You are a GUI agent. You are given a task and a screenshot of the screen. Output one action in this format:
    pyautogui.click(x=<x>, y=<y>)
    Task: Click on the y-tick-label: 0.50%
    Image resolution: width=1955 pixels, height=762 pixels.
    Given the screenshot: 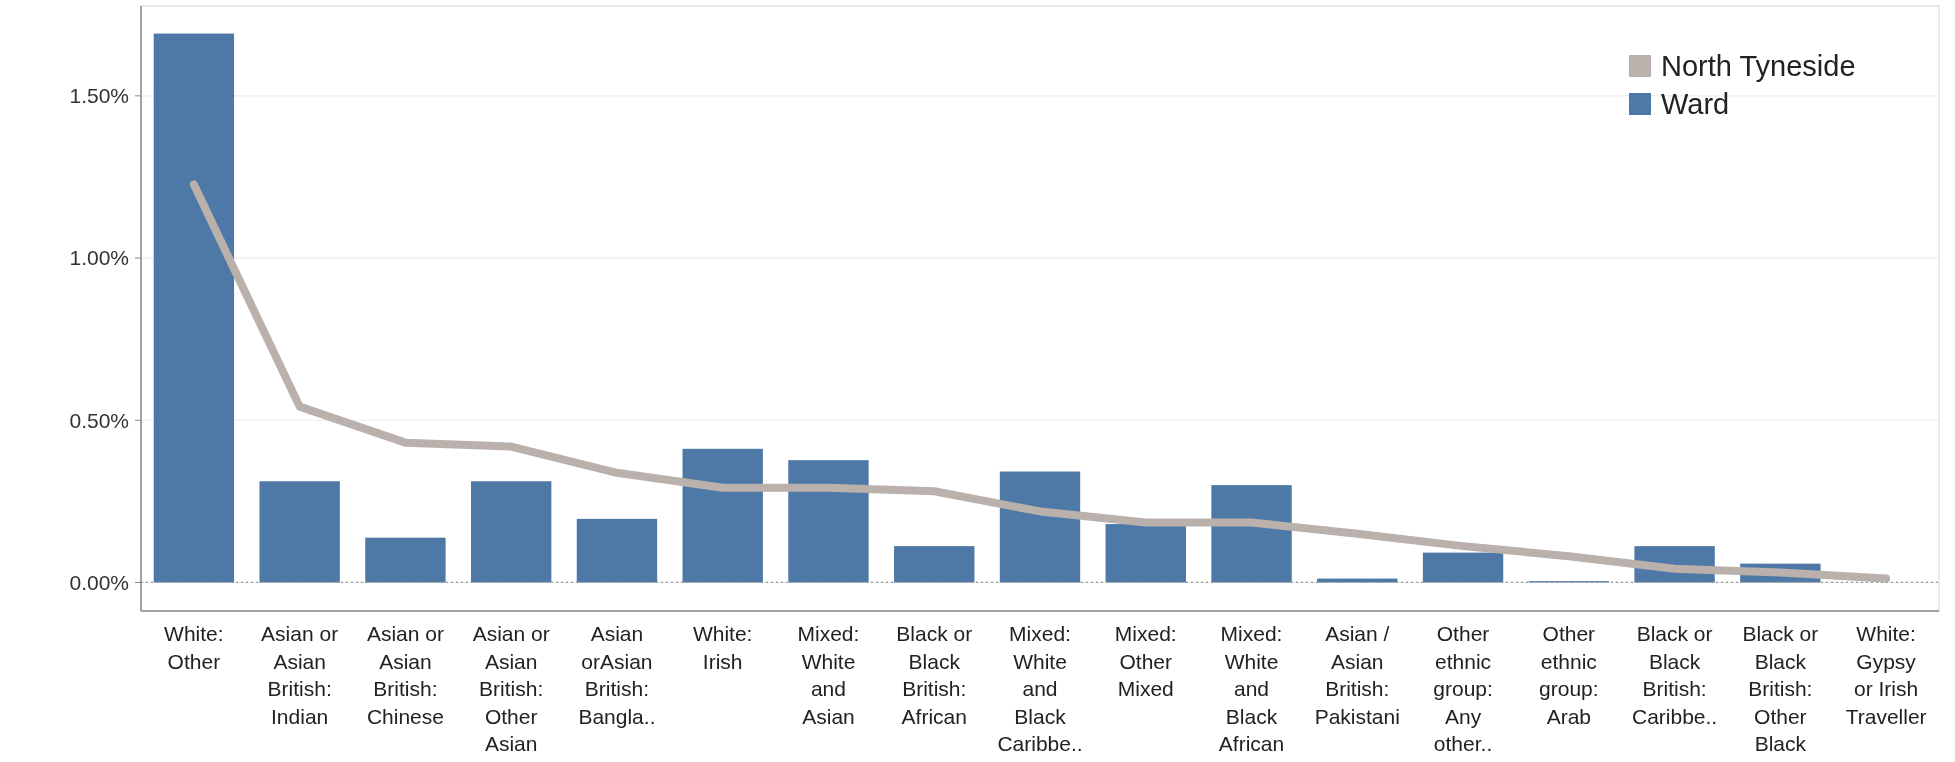 What is the action you would take?
    pyautogui.click(x=99, y=420)
    